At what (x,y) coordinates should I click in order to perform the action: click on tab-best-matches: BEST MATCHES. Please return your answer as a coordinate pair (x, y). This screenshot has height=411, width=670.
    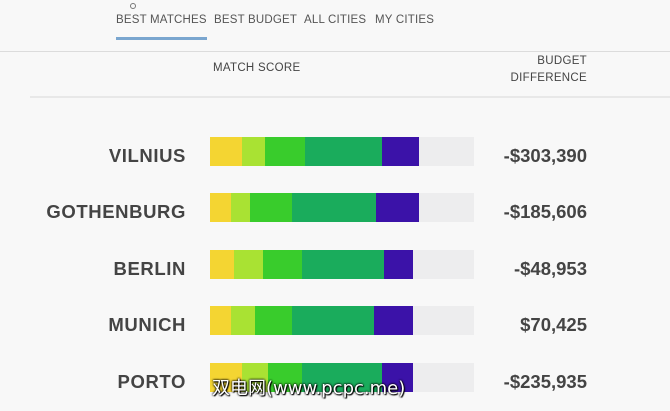
    Looking at the image, I should click on (161, 27).